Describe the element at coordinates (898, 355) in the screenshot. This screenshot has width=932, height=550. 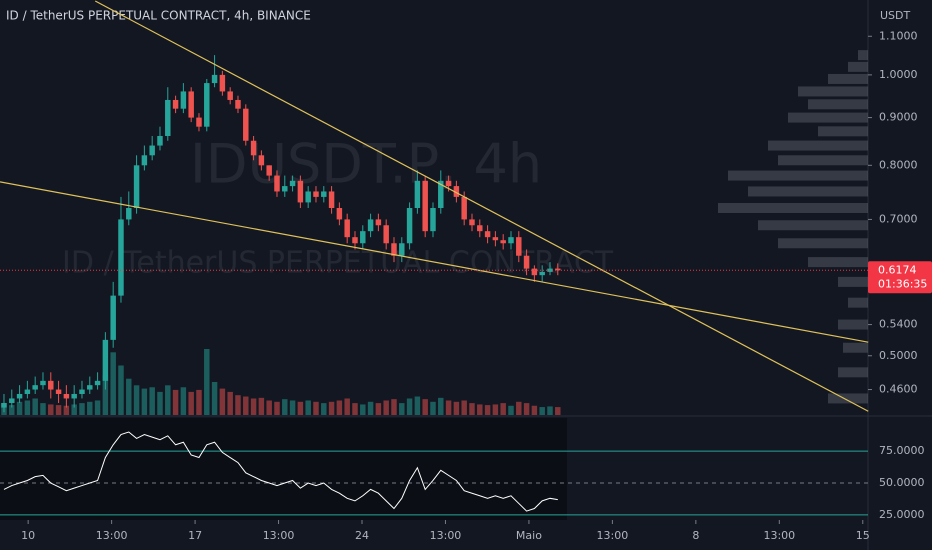
I see `y-tick-label: 0.5000` at that location.